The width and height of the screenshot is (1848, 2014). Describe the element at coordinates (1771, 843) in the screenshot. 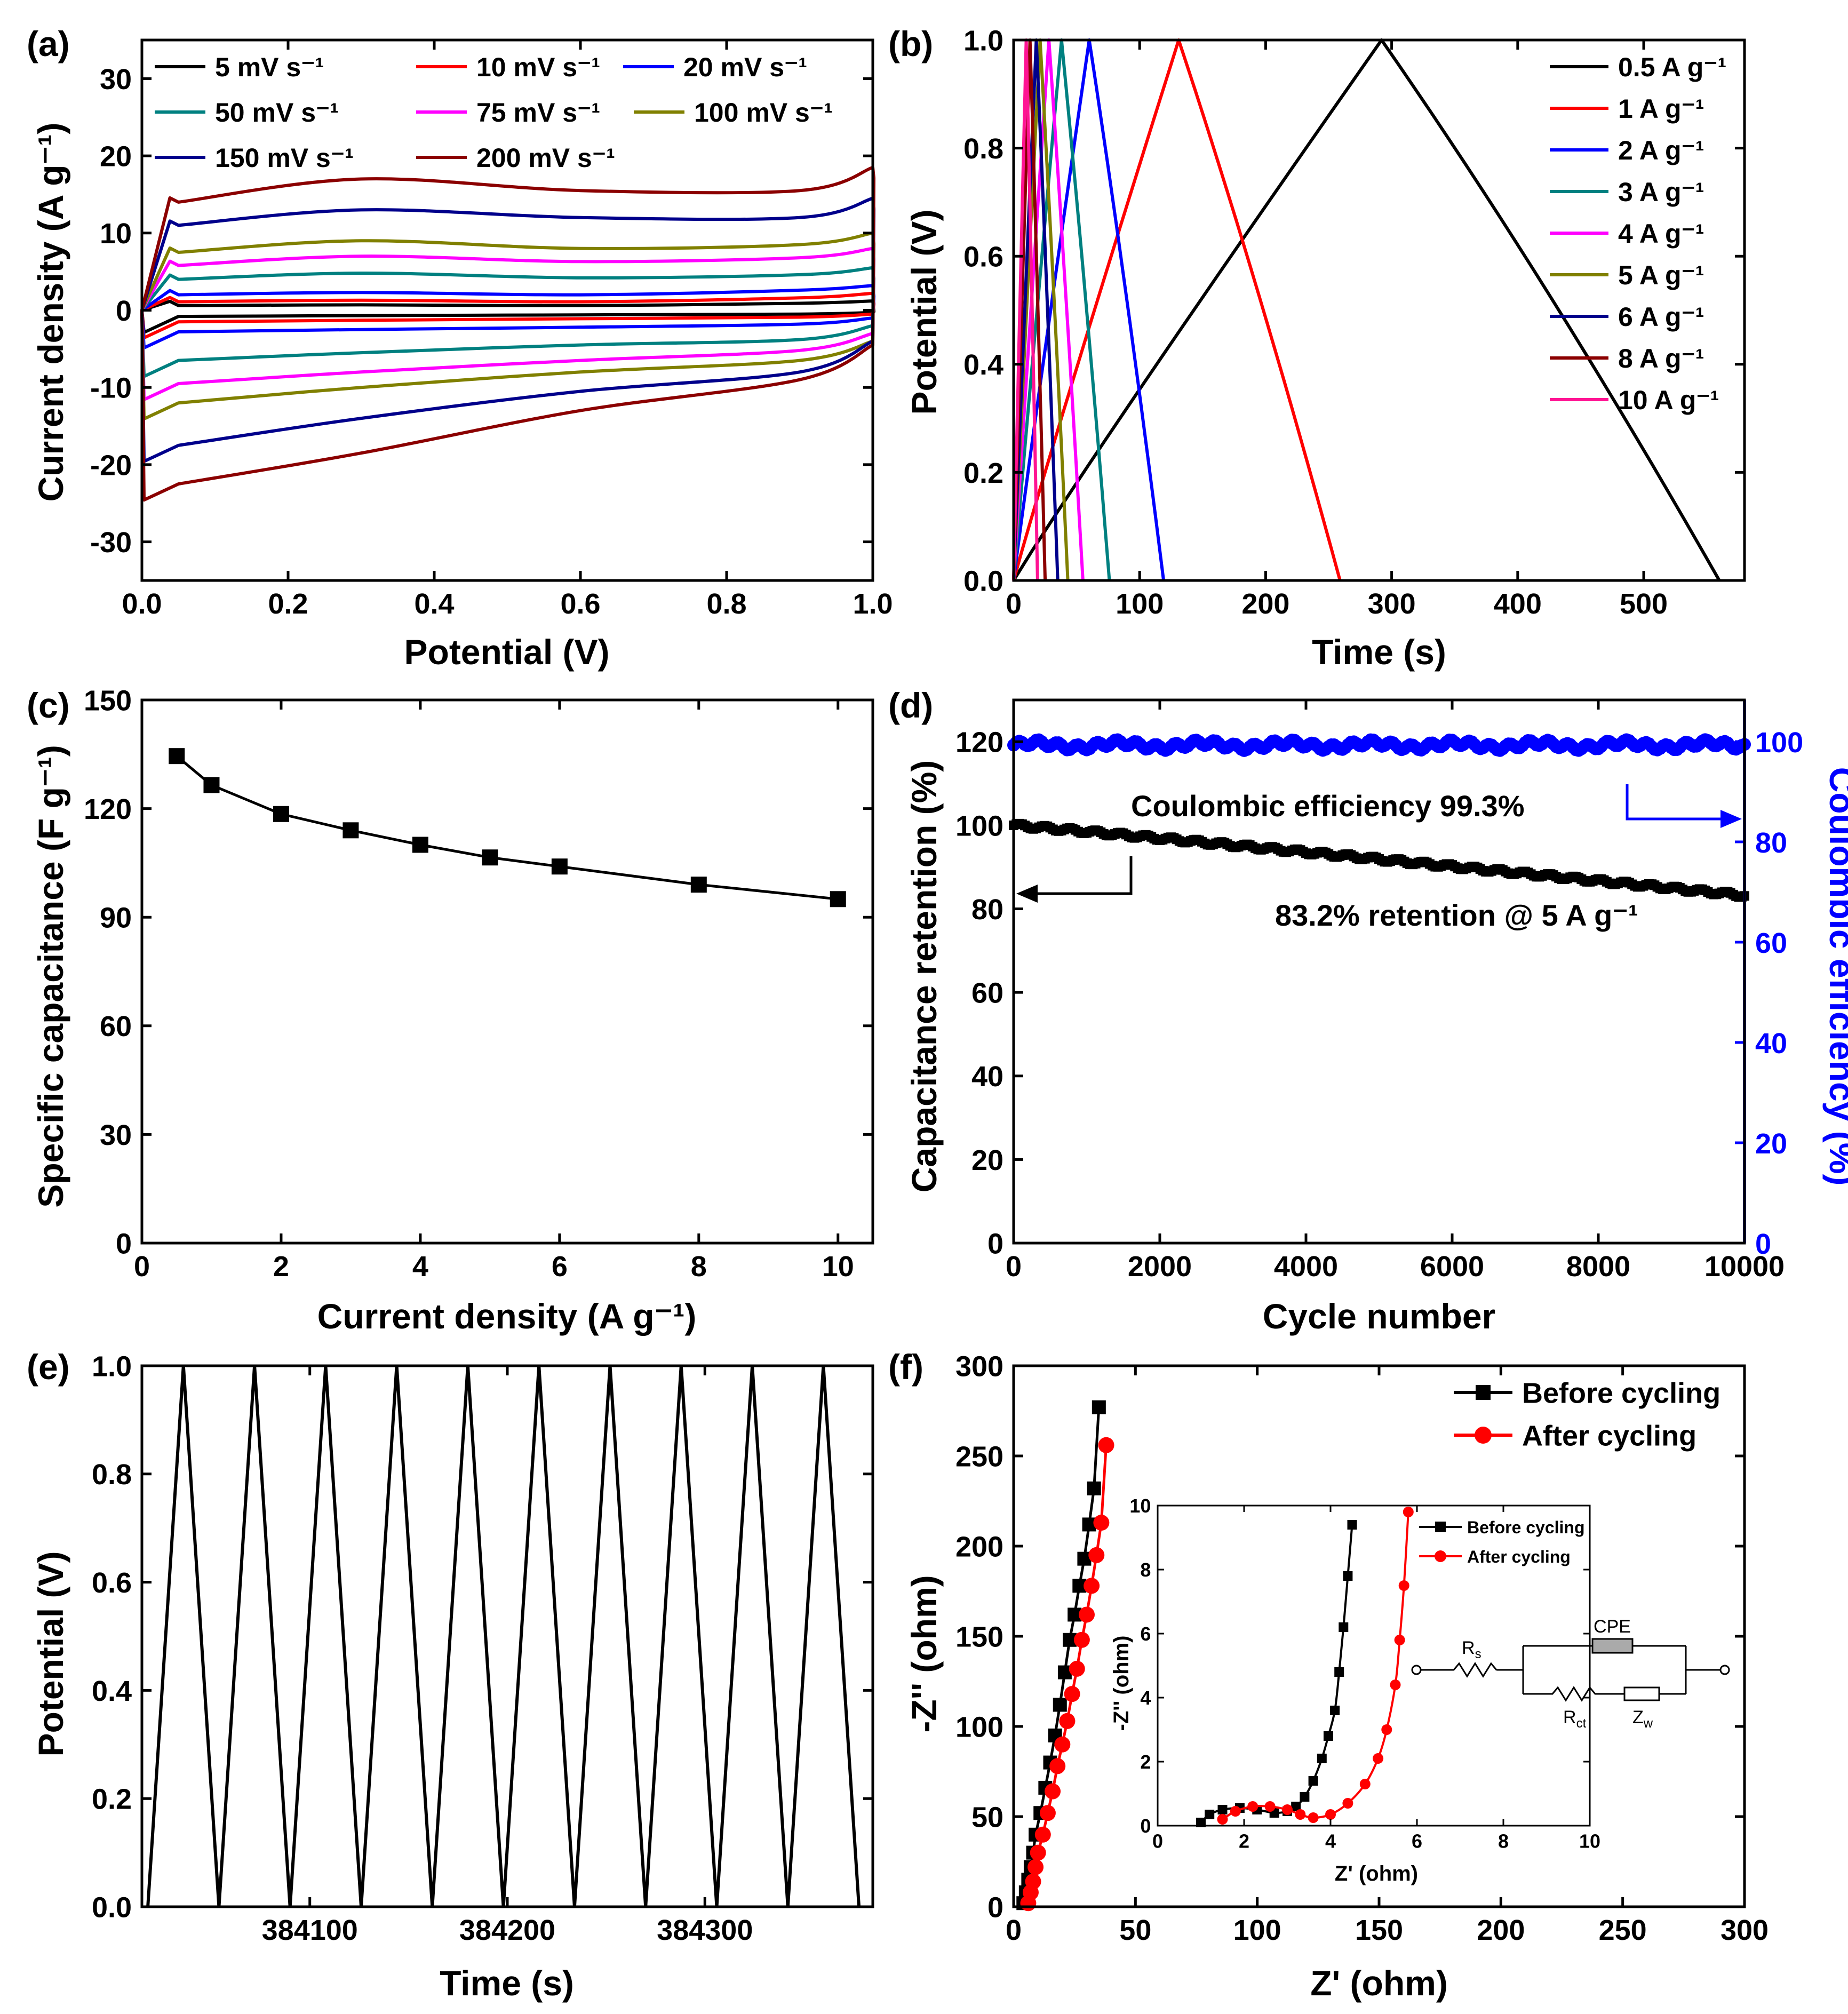

I see `y2-tick-label: 80` at that location.